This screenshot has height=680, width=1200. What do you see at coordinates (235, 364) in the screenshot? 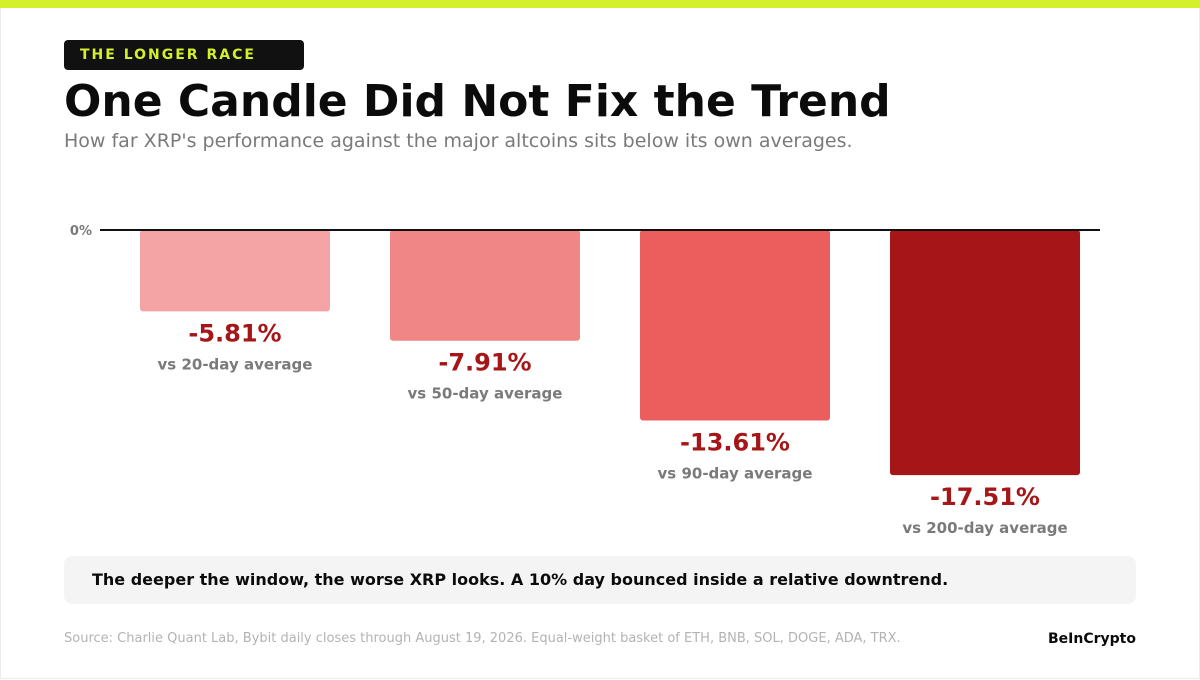
I see `category-label-1: vs 20-day average` at bounding box center [235, 364].